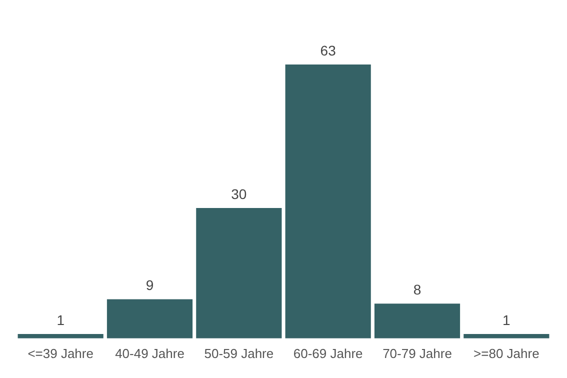 The image size is (567, 378). I want to click on data-label: 63, so click(328, 50).